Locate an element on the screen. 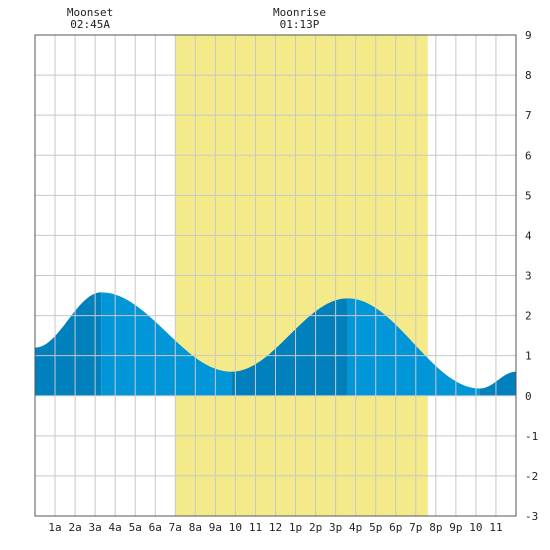 The width and height of the screenshot is (550, 550). y-tick-label: -3 is located at coordinates (531, 516).